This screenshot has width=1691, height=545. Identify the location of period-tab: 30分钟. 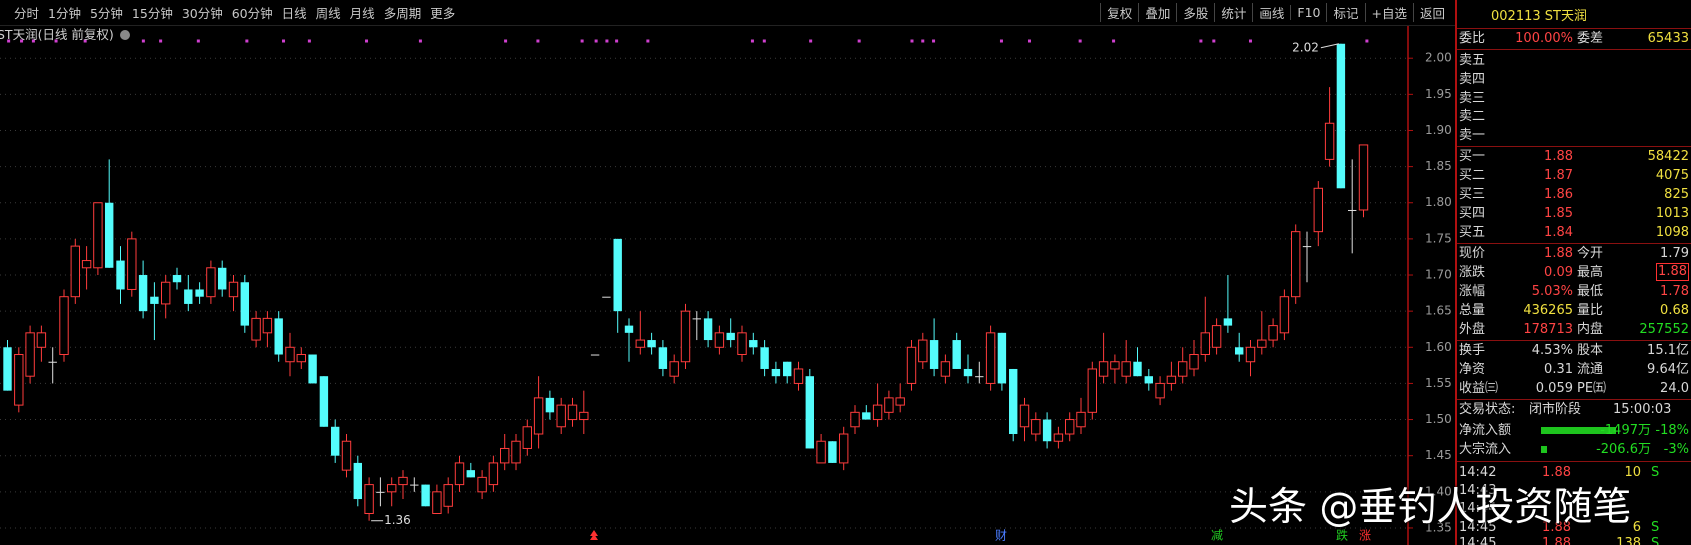
(202, 13).